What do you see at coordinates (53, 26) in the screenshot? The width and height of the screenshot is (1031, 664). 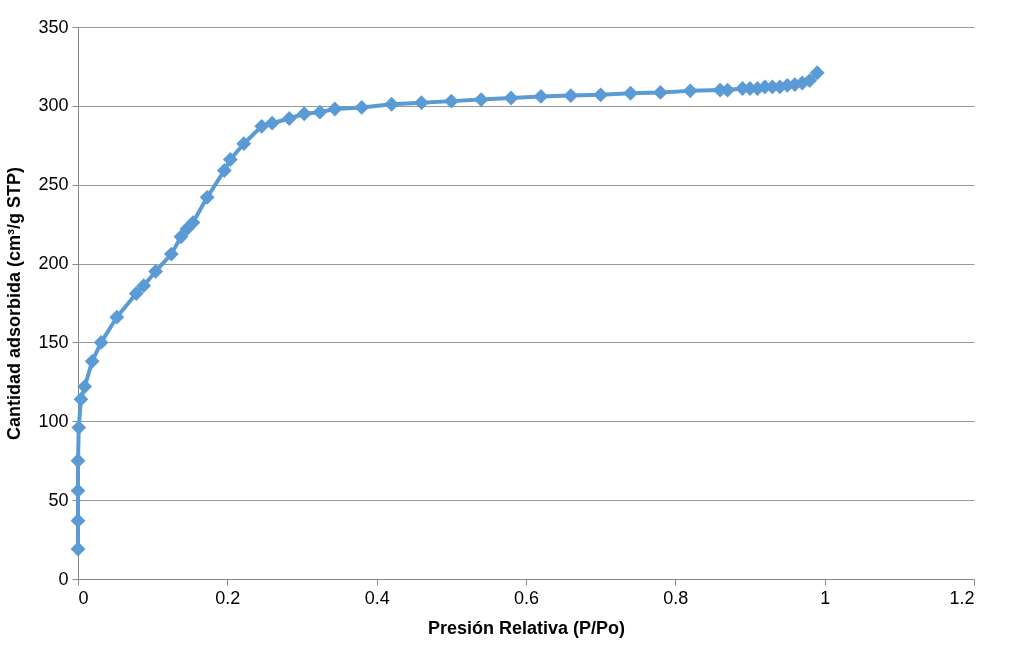 I see `y-tick-label: 350` at bounding box center [53, 26].